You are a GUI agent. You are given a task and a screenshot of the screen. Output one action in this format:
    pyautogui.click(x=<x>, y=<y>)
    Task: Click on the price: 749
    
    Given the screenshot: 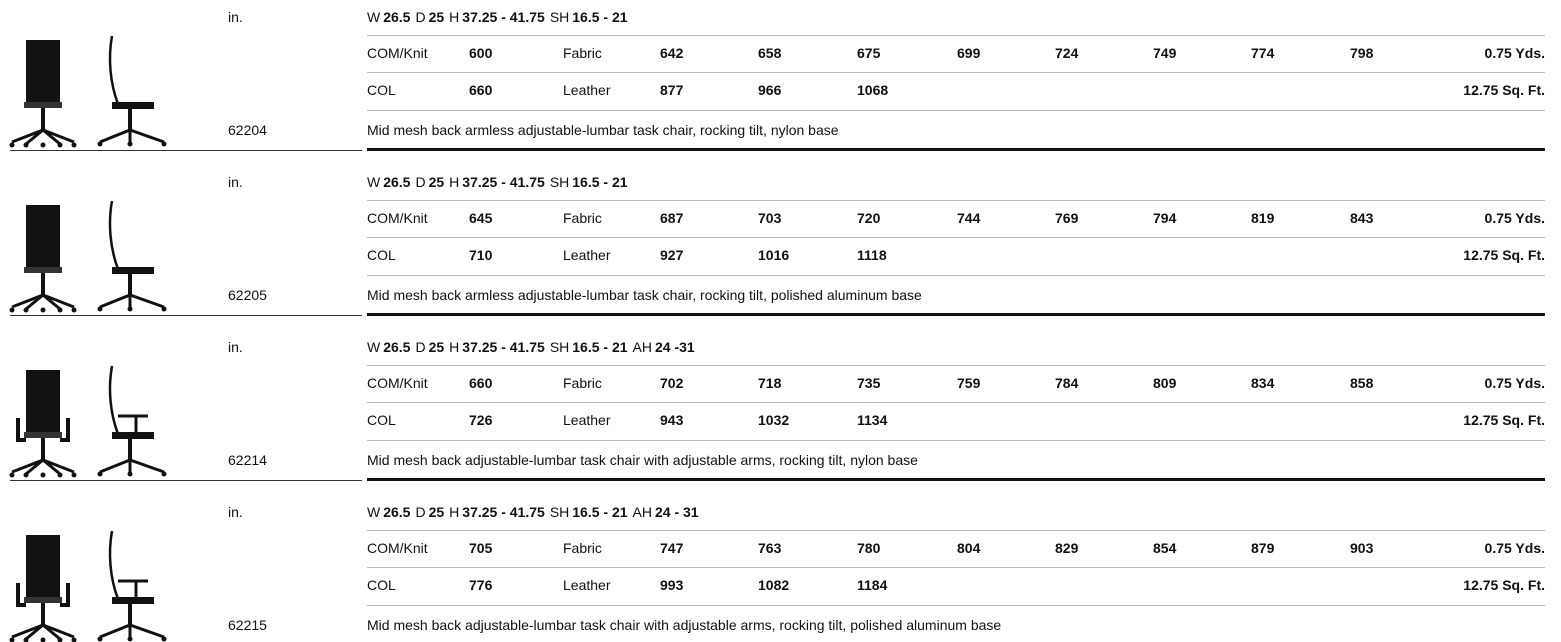 What is the action you would take?
    pyautogui.click(x=1165, y=53)
    